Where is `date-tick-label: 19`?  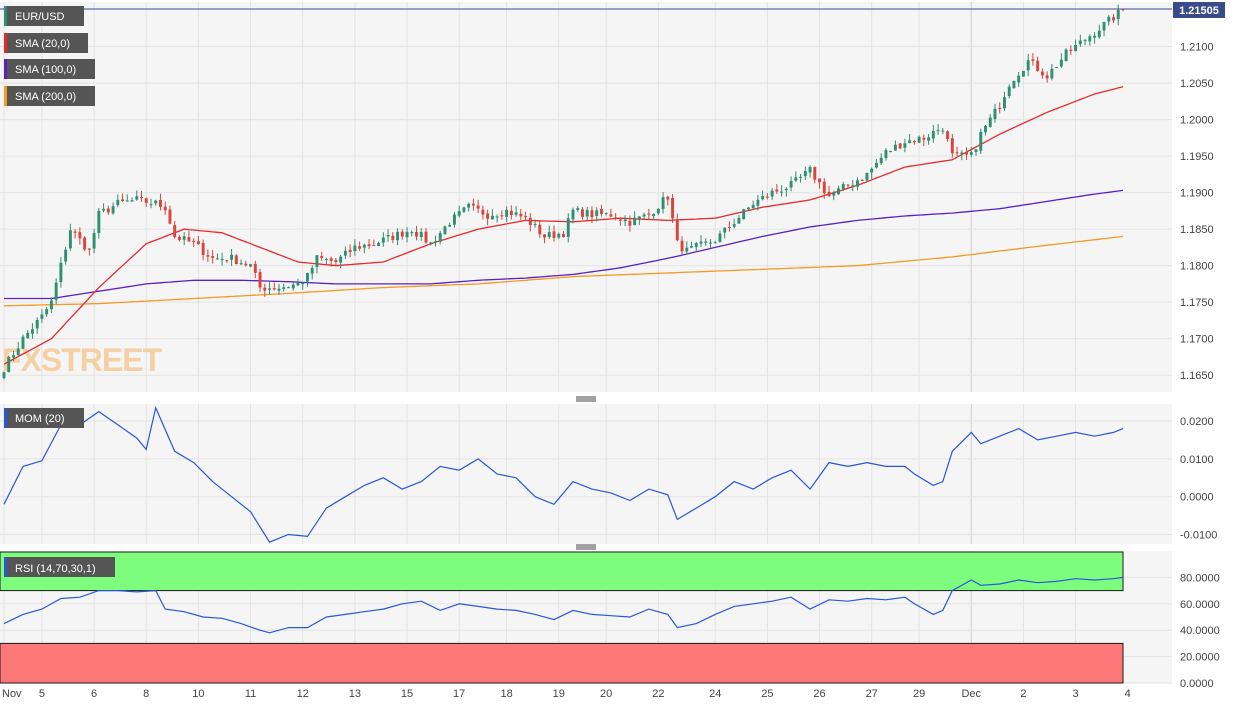 date-tick-label: 19 is located at coordinates (559, 694).